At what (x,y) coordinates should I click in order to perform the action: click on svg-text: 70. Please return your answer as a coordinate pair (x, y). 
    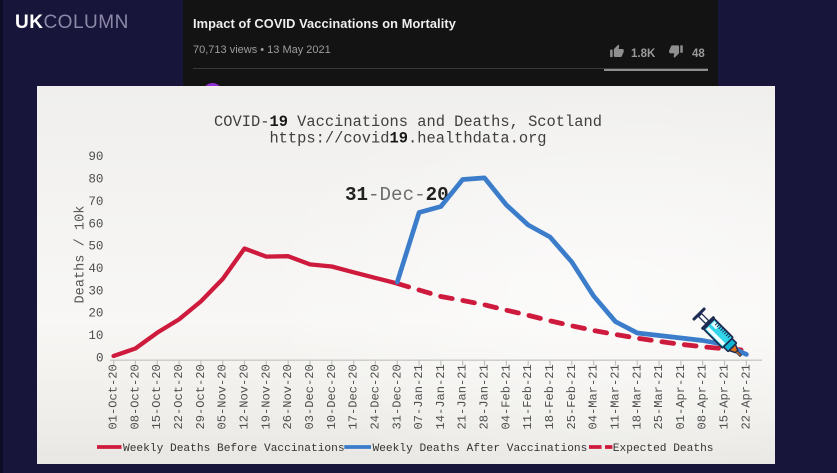
    Looking at the image, I should click on (95, 202).